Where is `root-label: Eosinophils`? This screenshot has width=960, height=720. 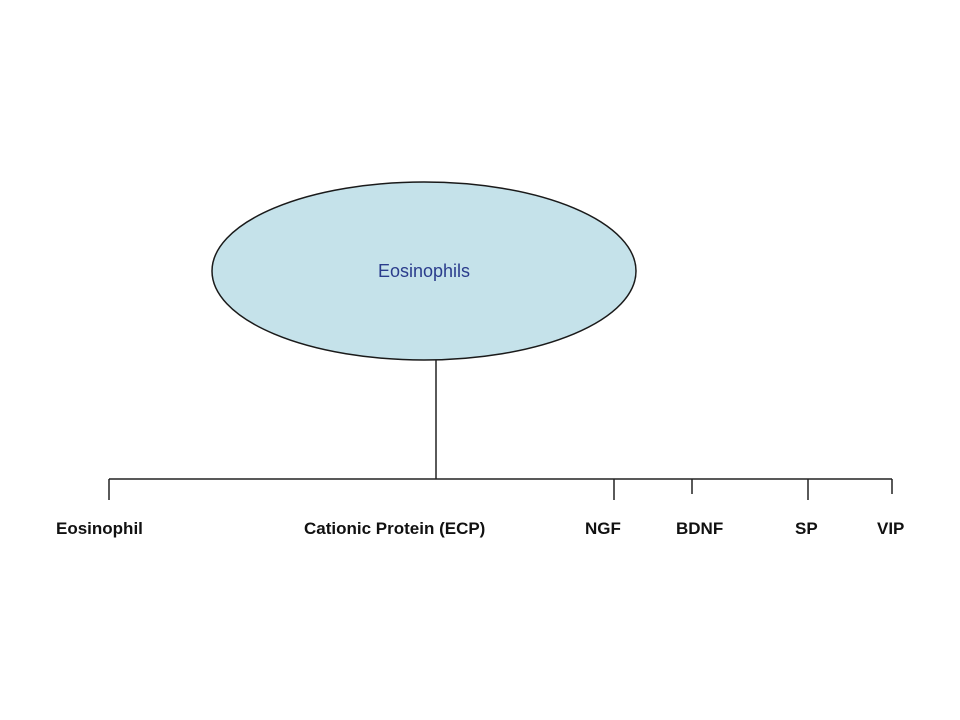 root-label: Eosinophils is located at coordinates (424, 271).